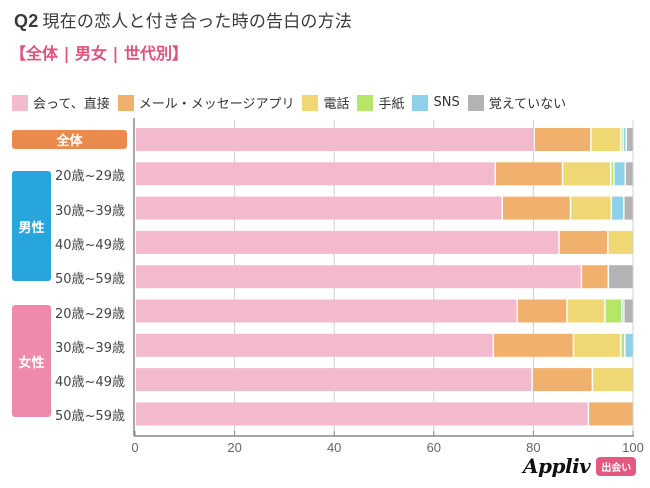 Image resolution: width=650 pixels, height=488 pixels. I want to click on legend-label: 覚えていない, so click(527, 104).